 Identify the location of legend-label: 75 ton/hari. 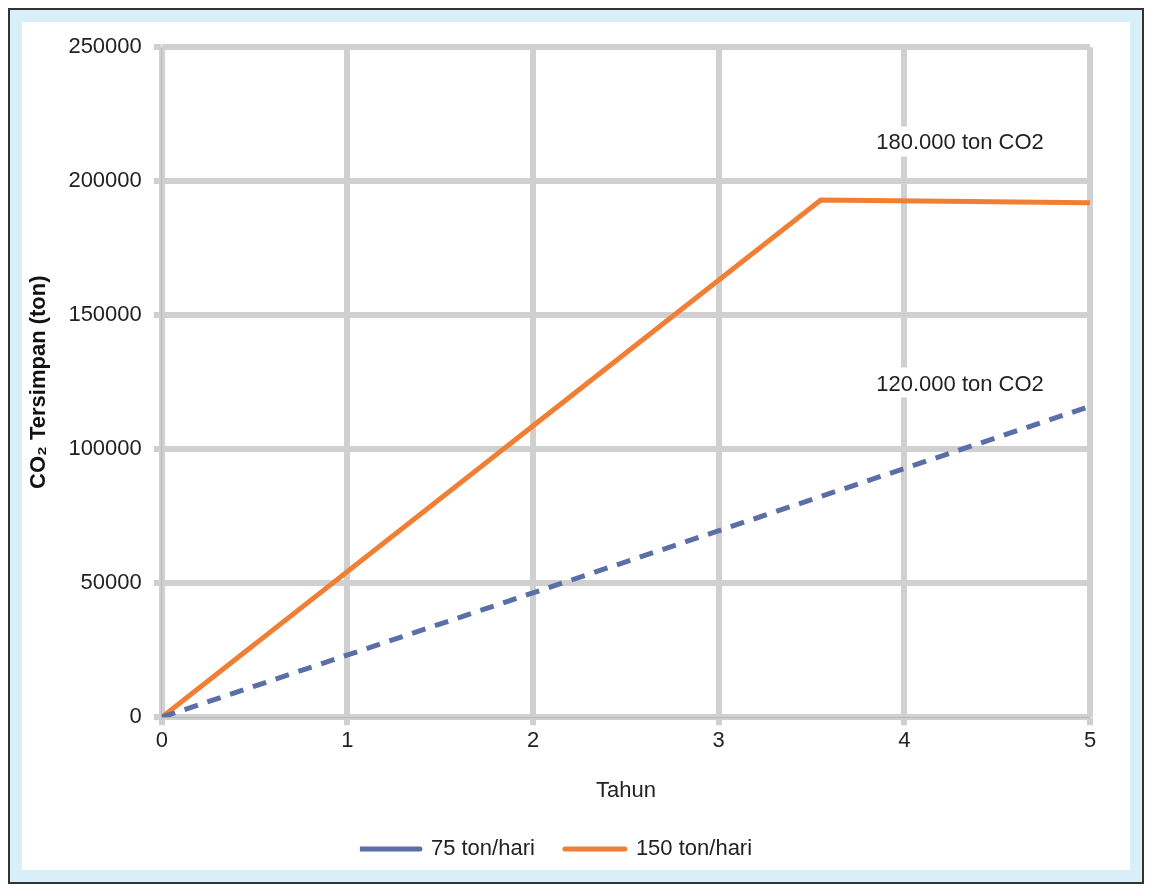
(482, 848).